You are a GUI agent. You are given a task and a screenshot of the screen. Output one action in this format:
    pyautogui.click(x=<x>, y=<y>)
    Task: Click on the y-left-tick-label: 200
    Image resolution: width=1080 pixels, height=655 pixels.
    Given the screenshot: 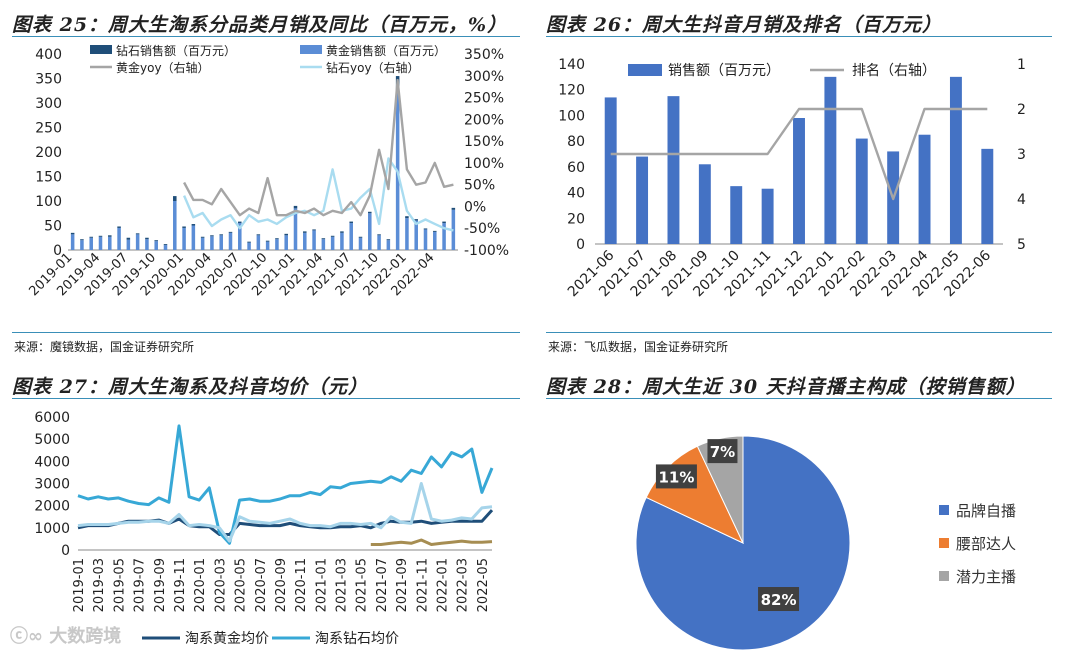 What is the action you would take?
    pyautogui.click(x=48, y=153)
    